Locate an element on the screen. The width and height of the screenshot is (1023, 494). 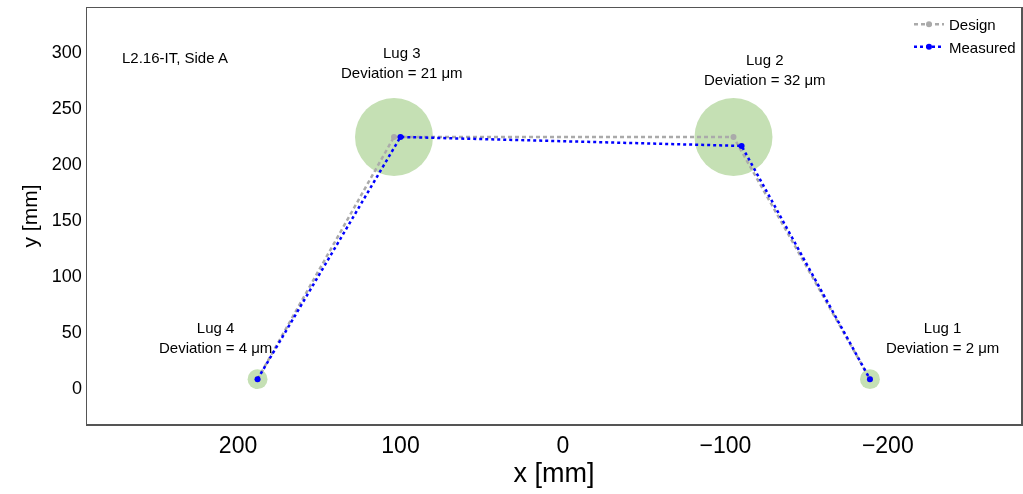
x-tick-label: 100 is located at coordinates (400, 445).